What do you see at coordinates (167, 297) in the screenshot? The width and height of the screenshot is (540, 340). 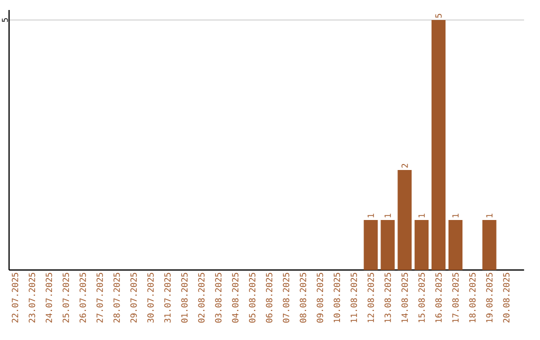 I see `x-tick-label: 31.07.2025` at bounding box center [167, 297].